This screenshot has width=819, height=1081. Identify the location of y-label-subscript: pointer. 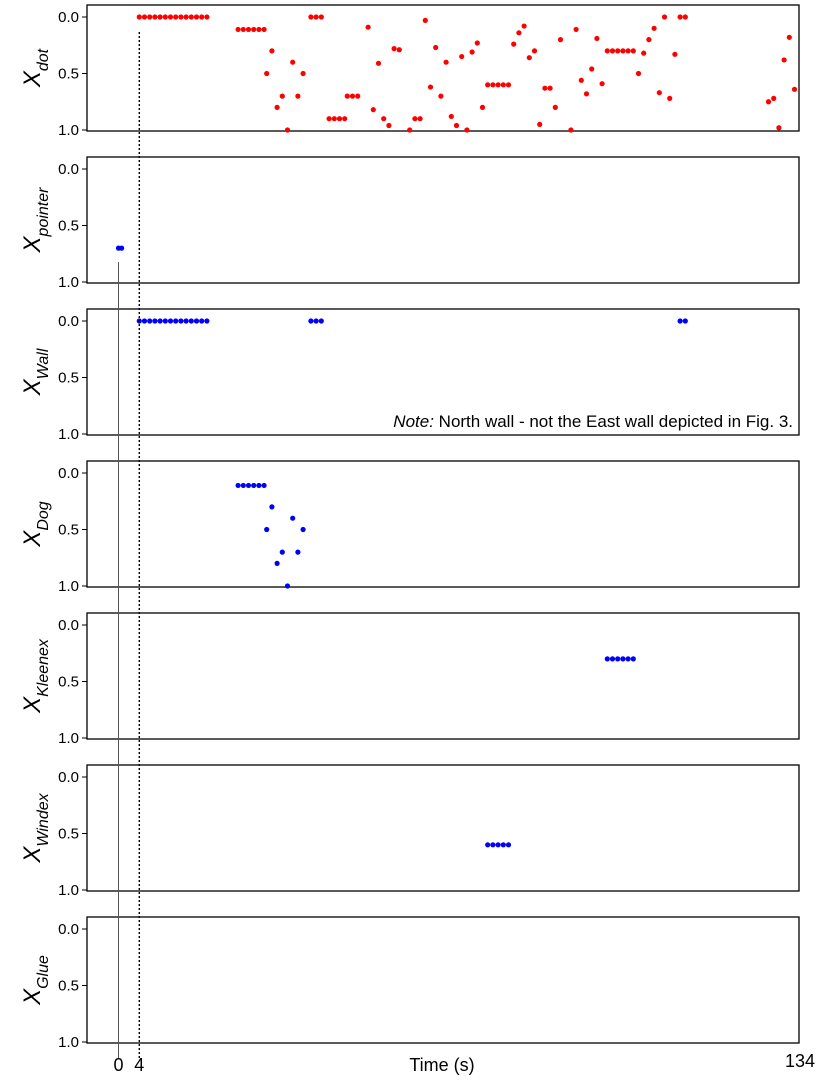
(43, 212).